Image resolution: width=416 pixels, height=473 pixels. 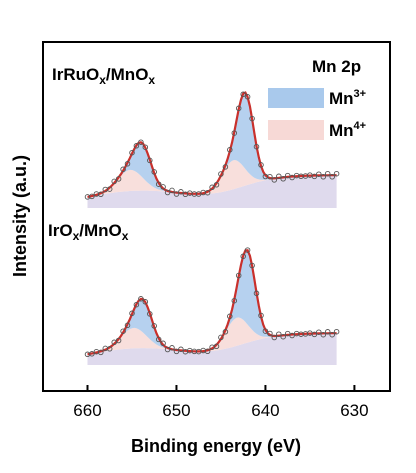 I want to click on legend: Mn 2p Mn3+ Mn4+, so click(x=317, y=98).